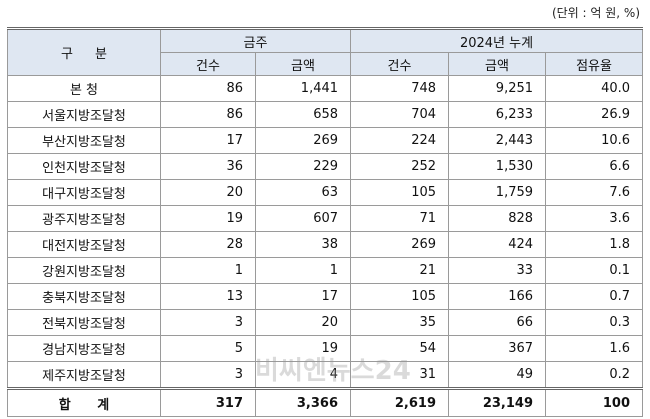 Image resolution: width=650 pixels, height=419 pixels. What do you see at coordinates (497, 166) in the screenshot?
I see `cell: 1,530` at bounding box center [497, 166].